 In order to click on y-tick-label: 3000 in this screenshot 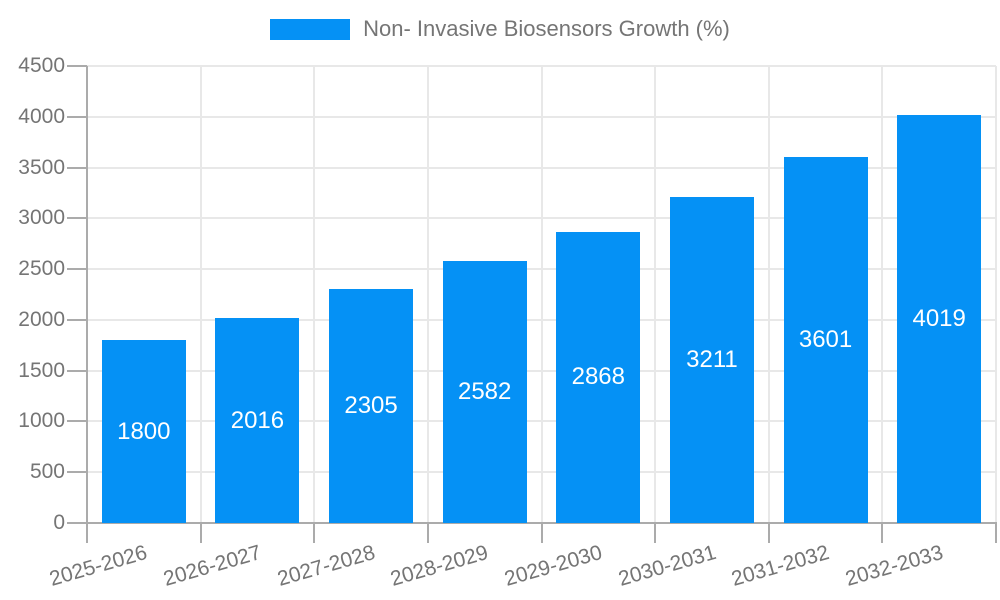, I will do `click(41, 218)`.